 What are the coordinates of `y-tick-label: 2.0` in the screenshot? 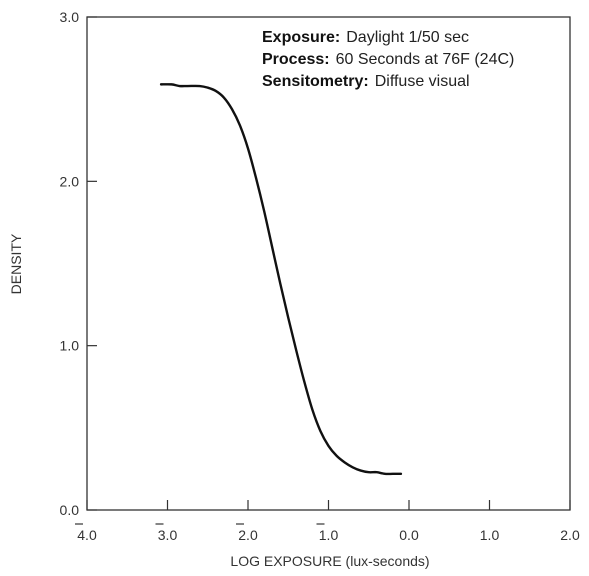 It's located at (70, 181).